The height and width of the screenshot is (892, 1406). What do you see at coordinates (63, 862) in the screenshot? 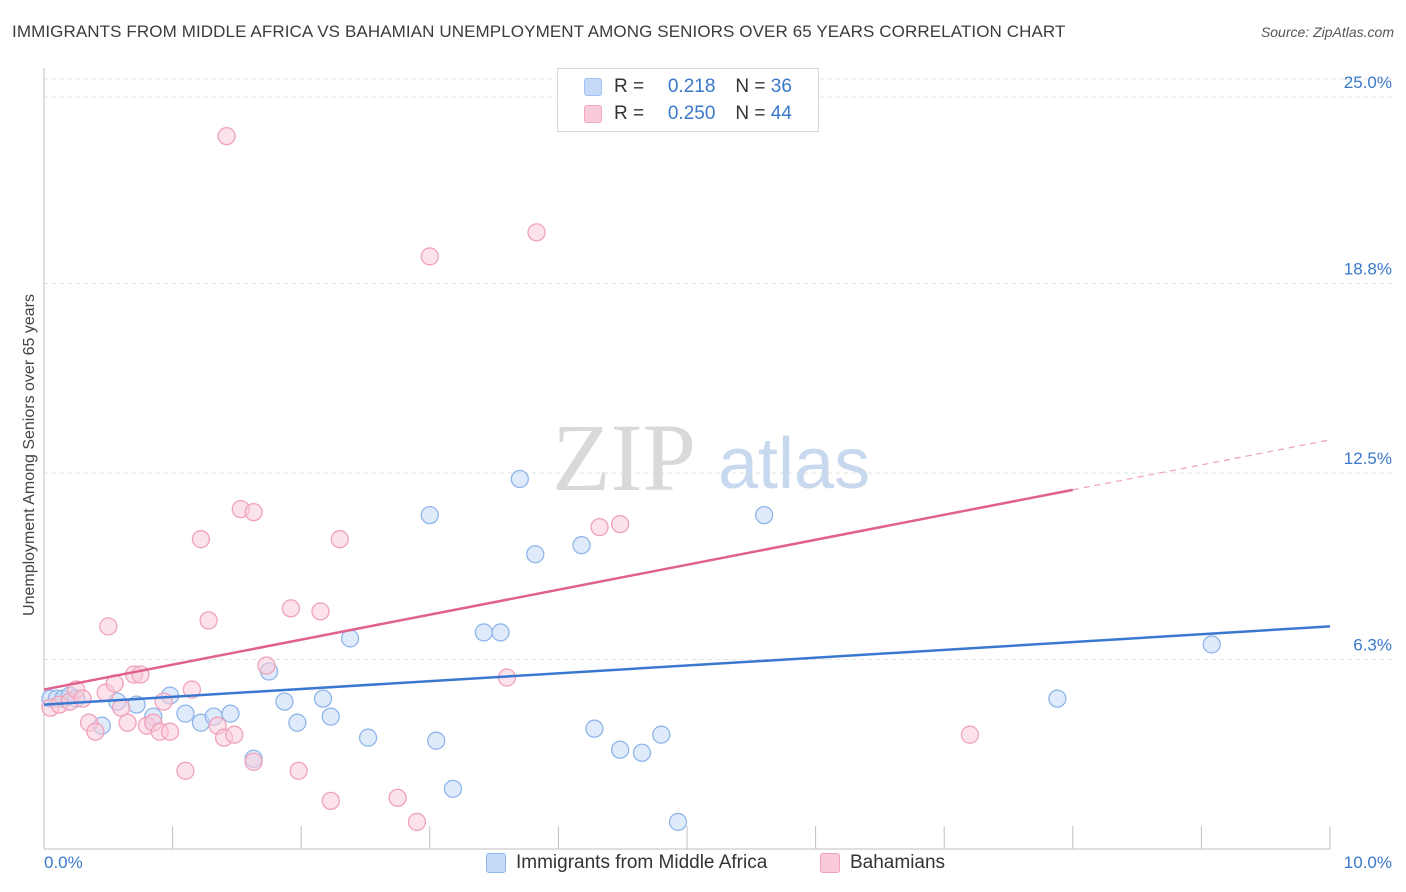
I see `x-tick-label: 0.0%` at bounding box center [63, 862].